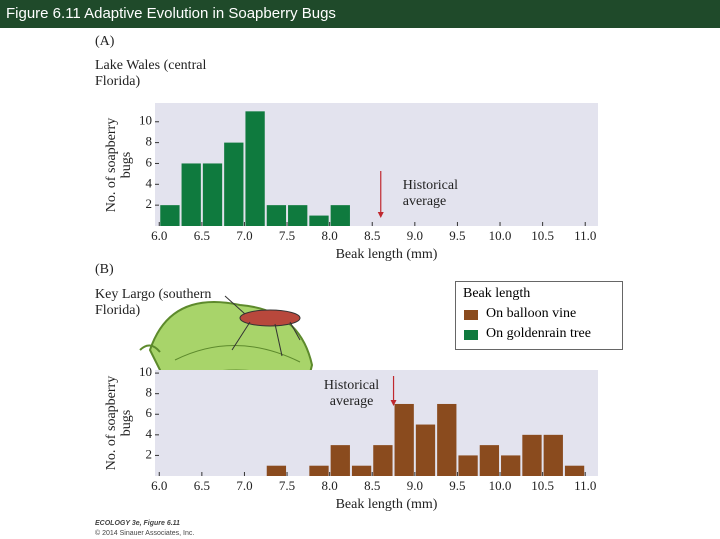 The height and width of the screenshot is (539, 720). What do you see at coordinates (538, 333) in the screenshot?
I see `legend-label: On goldenrain tree` at bounding box center [538, 333].